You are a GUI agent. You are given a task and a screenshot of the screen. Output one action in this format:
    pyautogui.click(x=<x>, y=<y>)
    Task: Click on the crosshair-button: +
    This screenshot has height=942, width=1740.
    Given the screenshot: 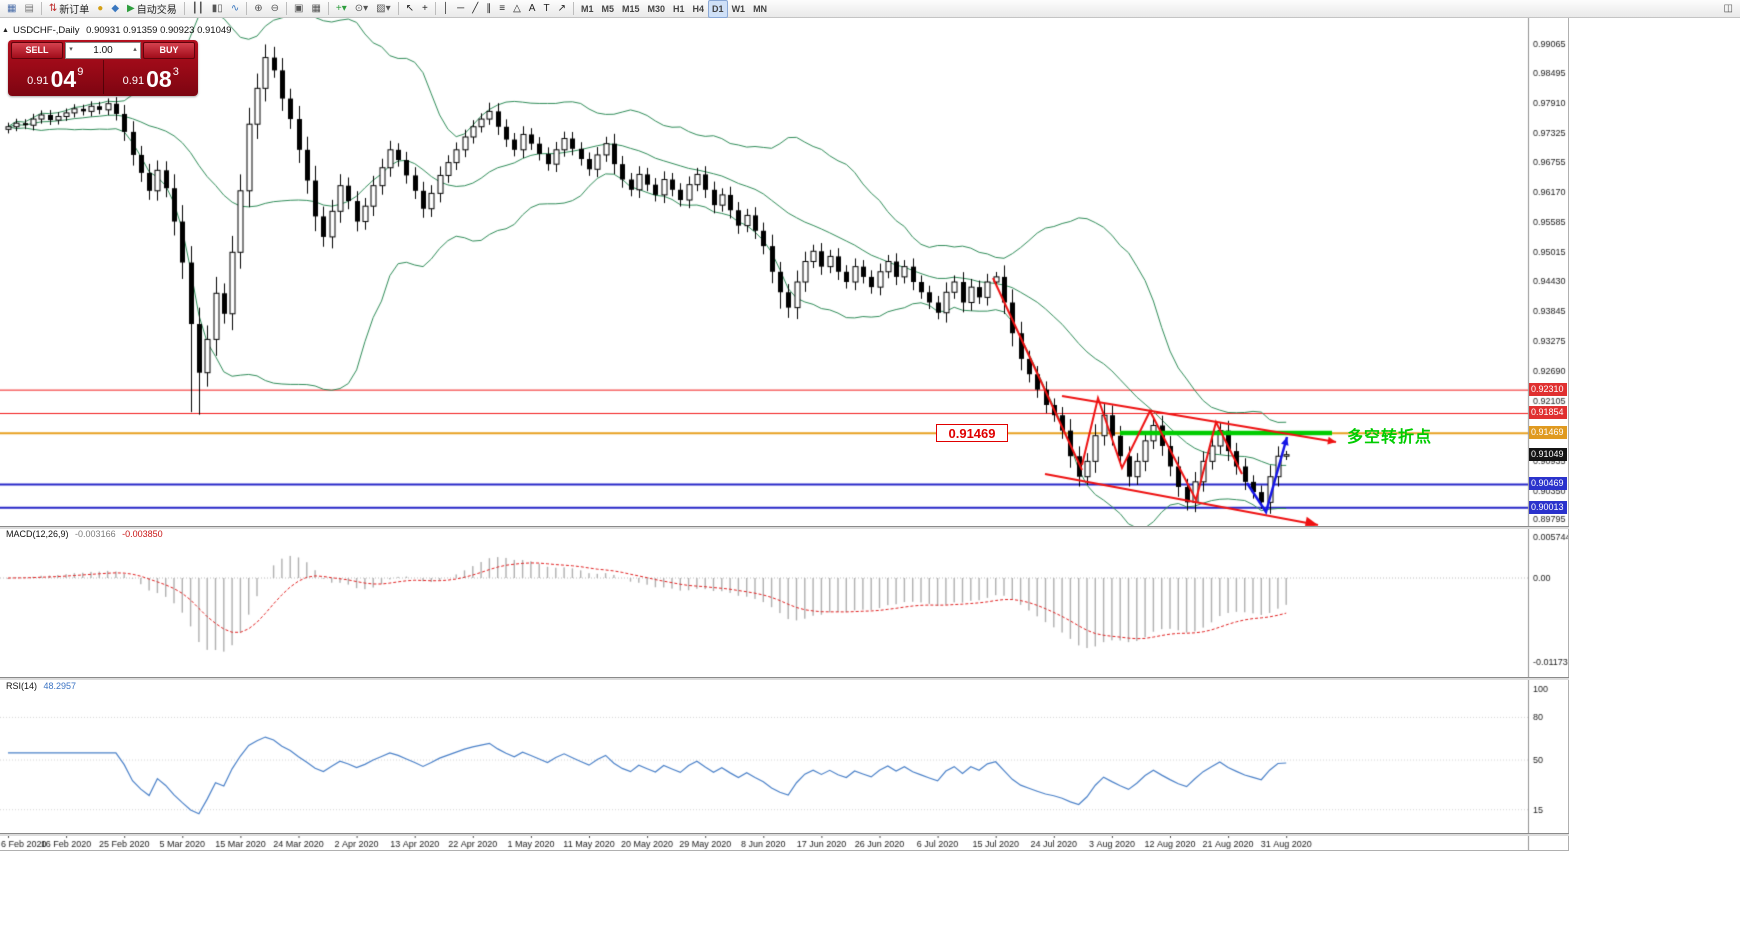 What is the action you would take?
    pyautogui.click(x=425, y=9)
    